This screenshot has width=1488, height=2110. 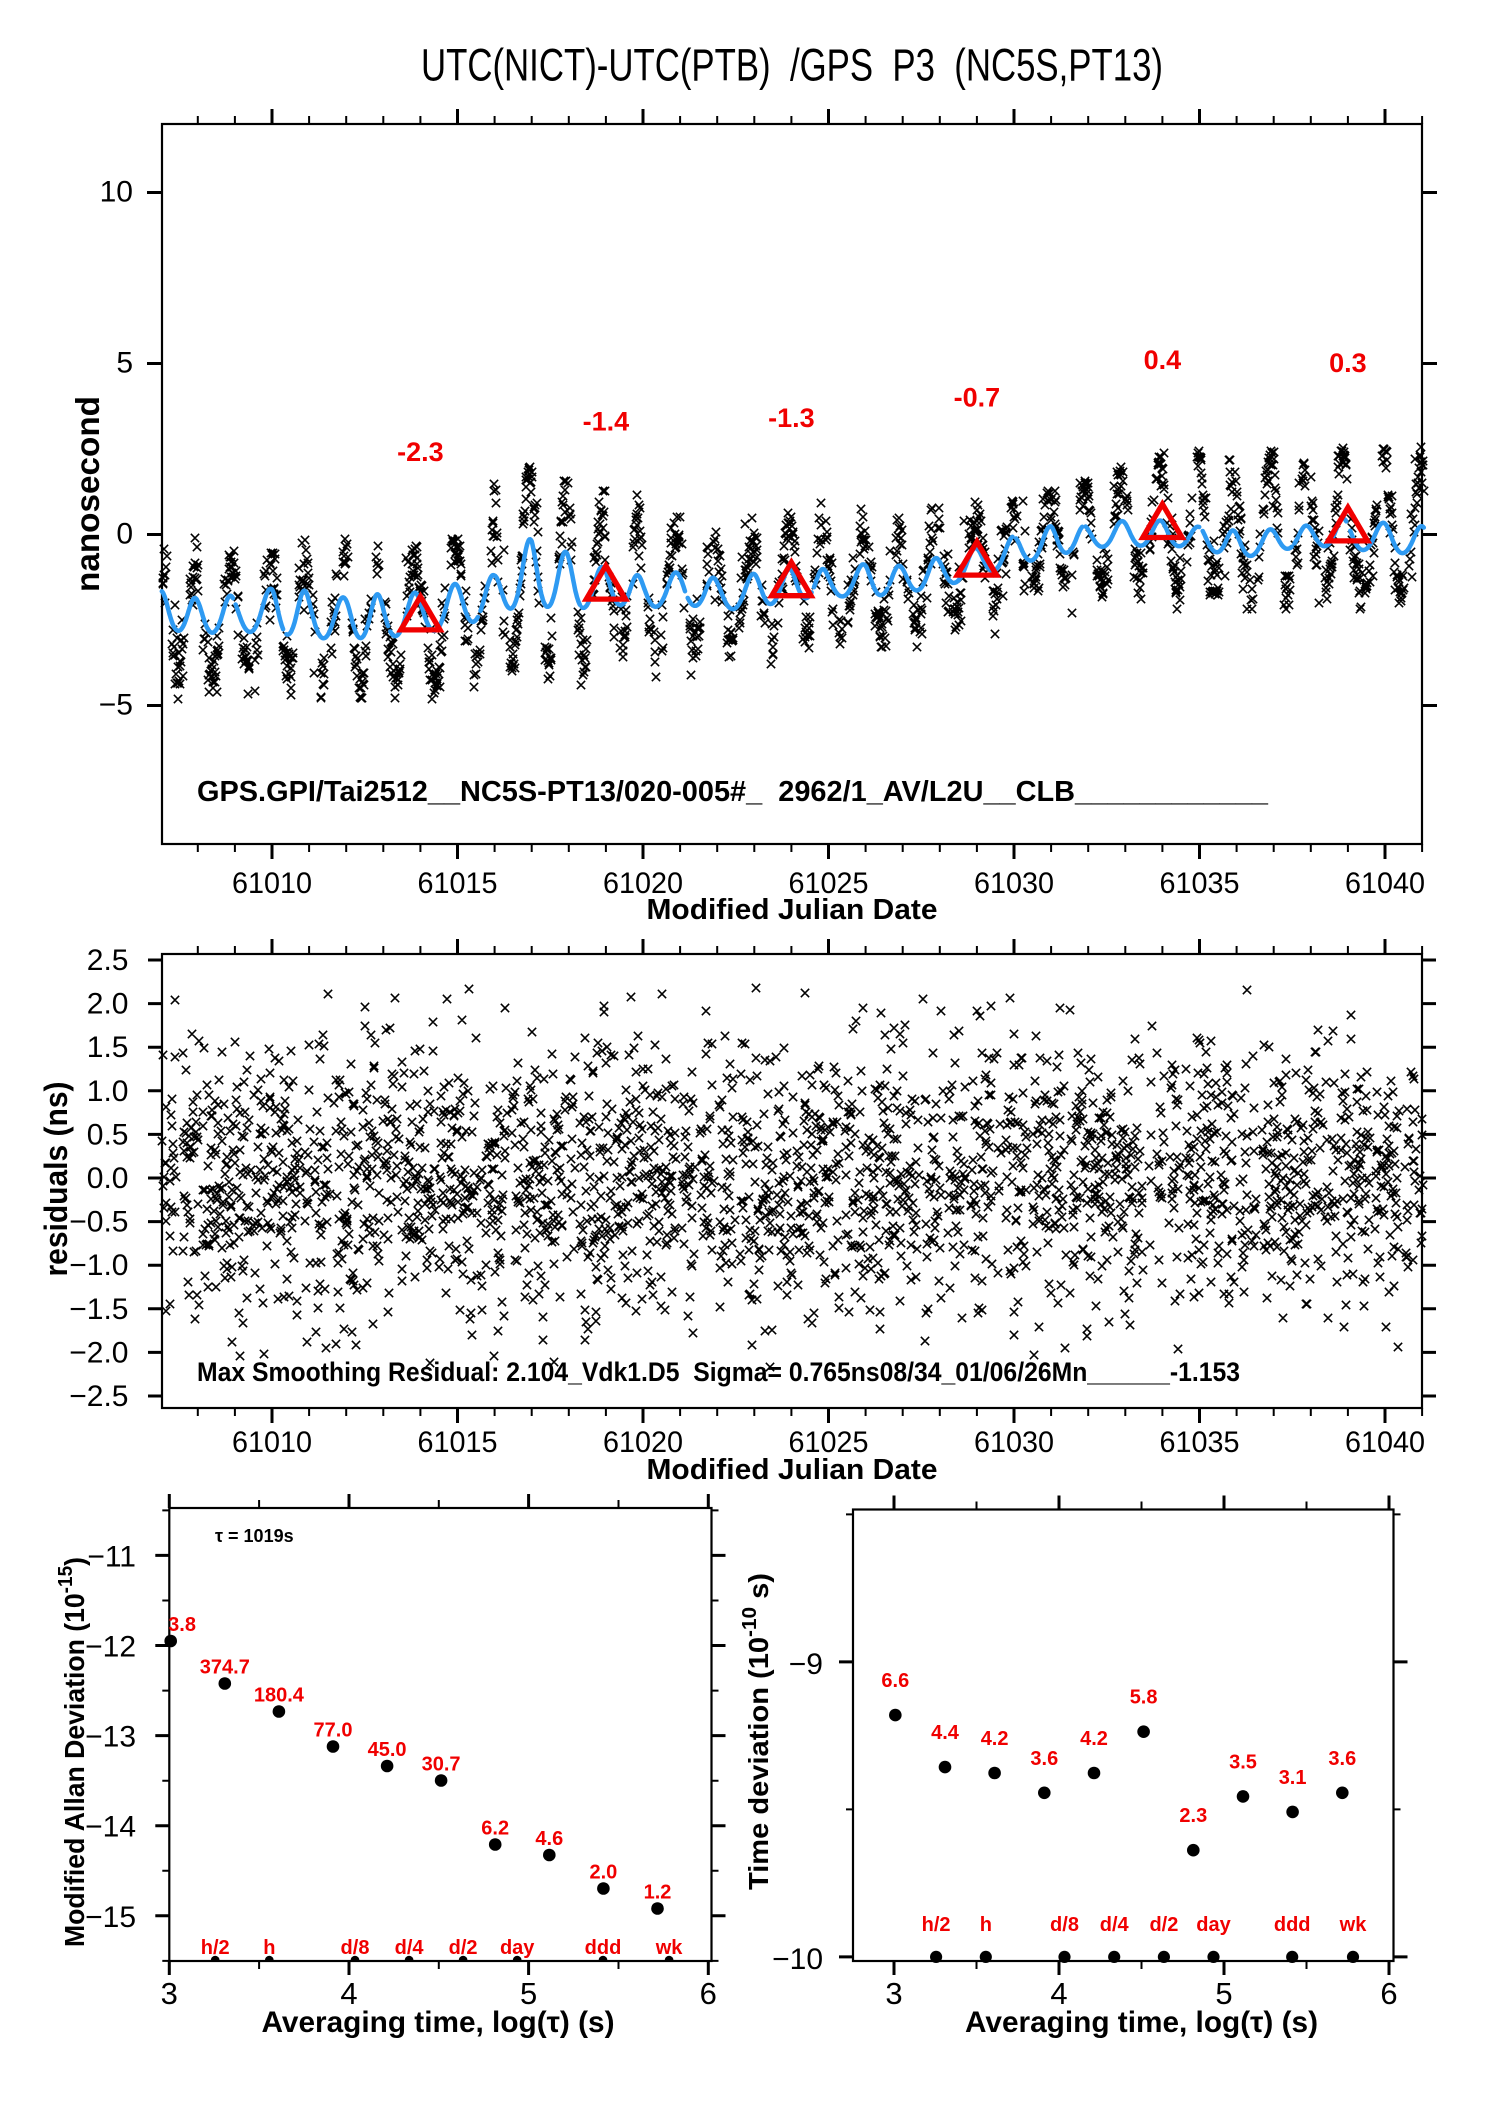 What do you see at coordinates (98, 1265) in the screenshot?
I see `svg-text: −1.0` at bounding box center [98, 1265].